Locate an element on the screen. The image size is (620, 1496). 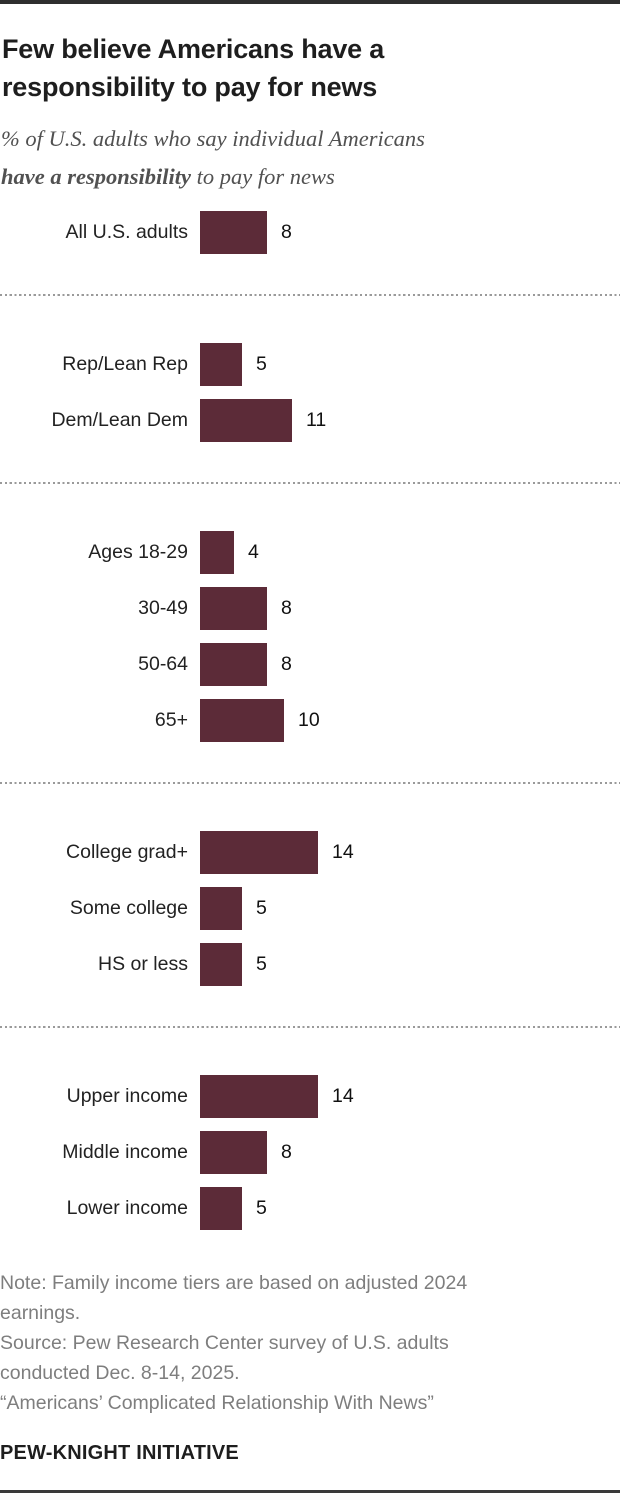
bar-row: Upper income 14 is located at coordinates (310, 1096).